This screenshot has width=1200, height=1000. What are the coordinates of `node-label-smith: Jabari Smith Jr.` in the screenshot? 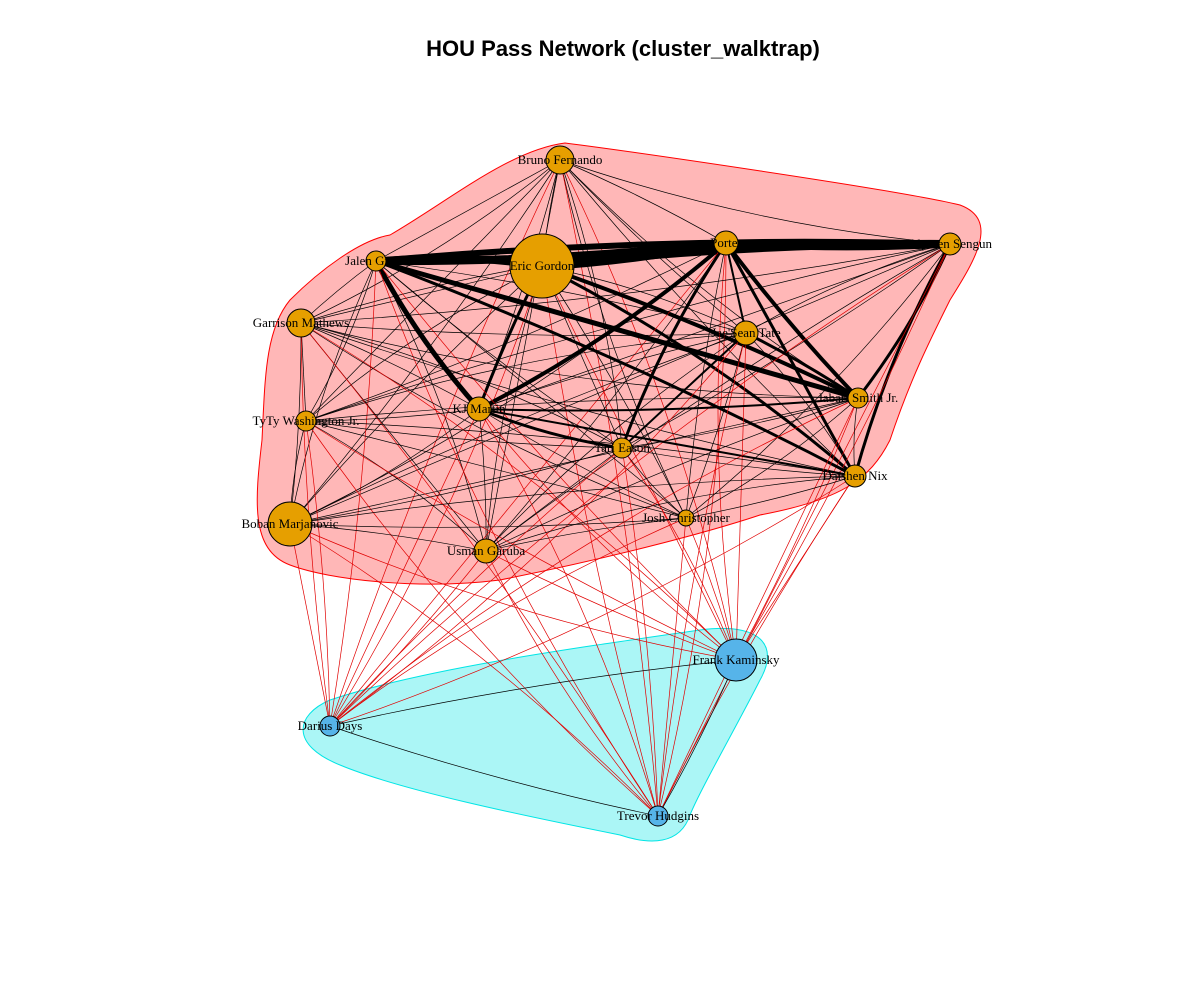 It's located at (858, 397).